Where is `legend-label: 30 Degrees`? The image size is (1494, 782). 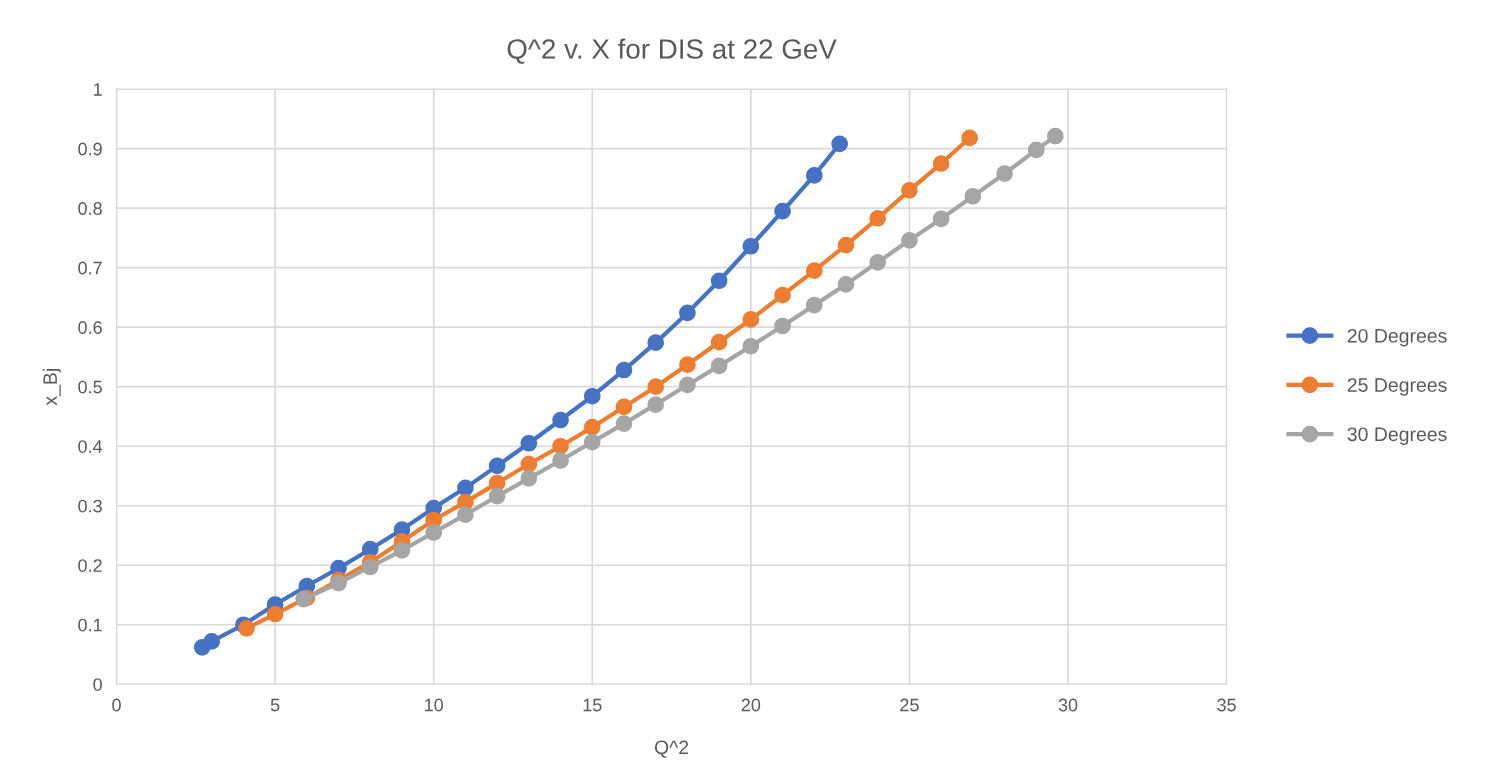
legend-label: 30 Degrees is located at coordinates (1397, 436).